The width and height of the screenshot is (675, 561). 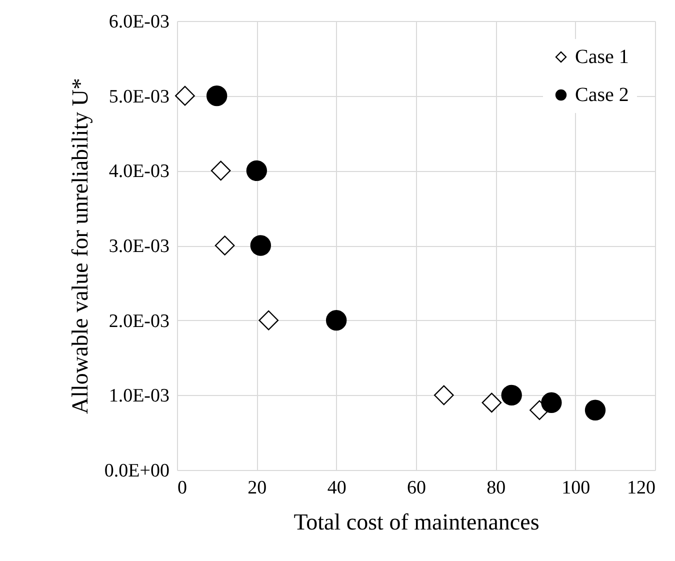 What do you see at coordinates (139, 171) in the screenshot?
I see `y-tick-label: 4.0E-03` at bounding box center [139, 171].